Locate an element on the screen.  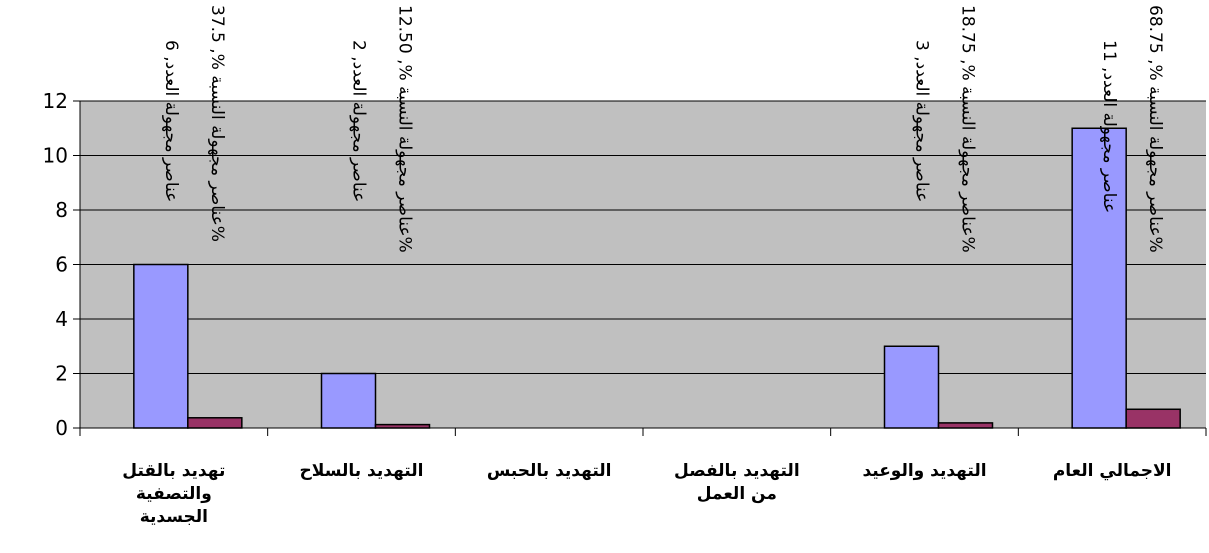
category-label-line: الاجمالي العام is located at coordinates (1112, 471).